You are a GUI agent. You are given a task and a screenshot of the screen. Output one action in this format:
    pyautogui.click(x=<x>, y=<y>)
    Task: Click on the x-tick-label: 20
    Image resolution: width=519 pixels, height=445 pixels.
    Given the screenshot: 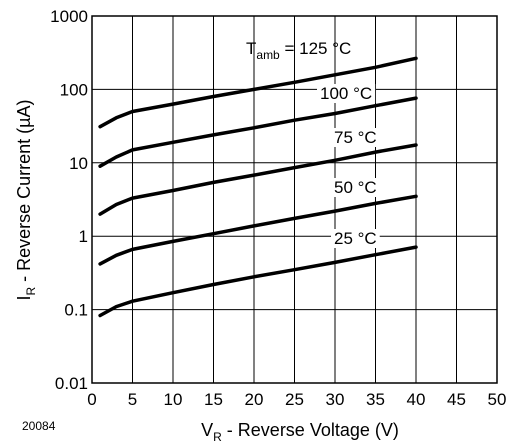 What is the action you would take?
    pyautogui.click(x=254, y=399)
    